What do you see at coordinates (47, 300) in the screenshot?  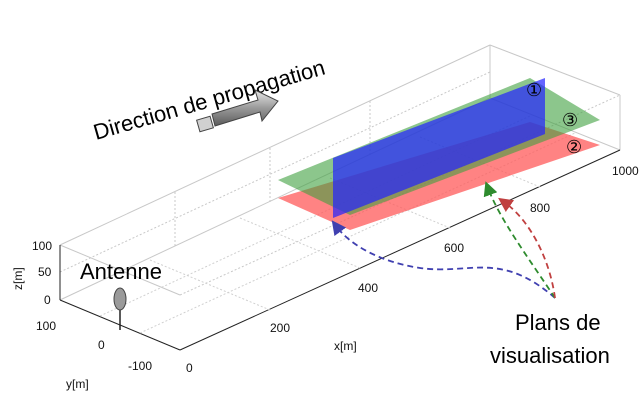 I see `z-tick-0: 0` at bounding box center [47, 300].